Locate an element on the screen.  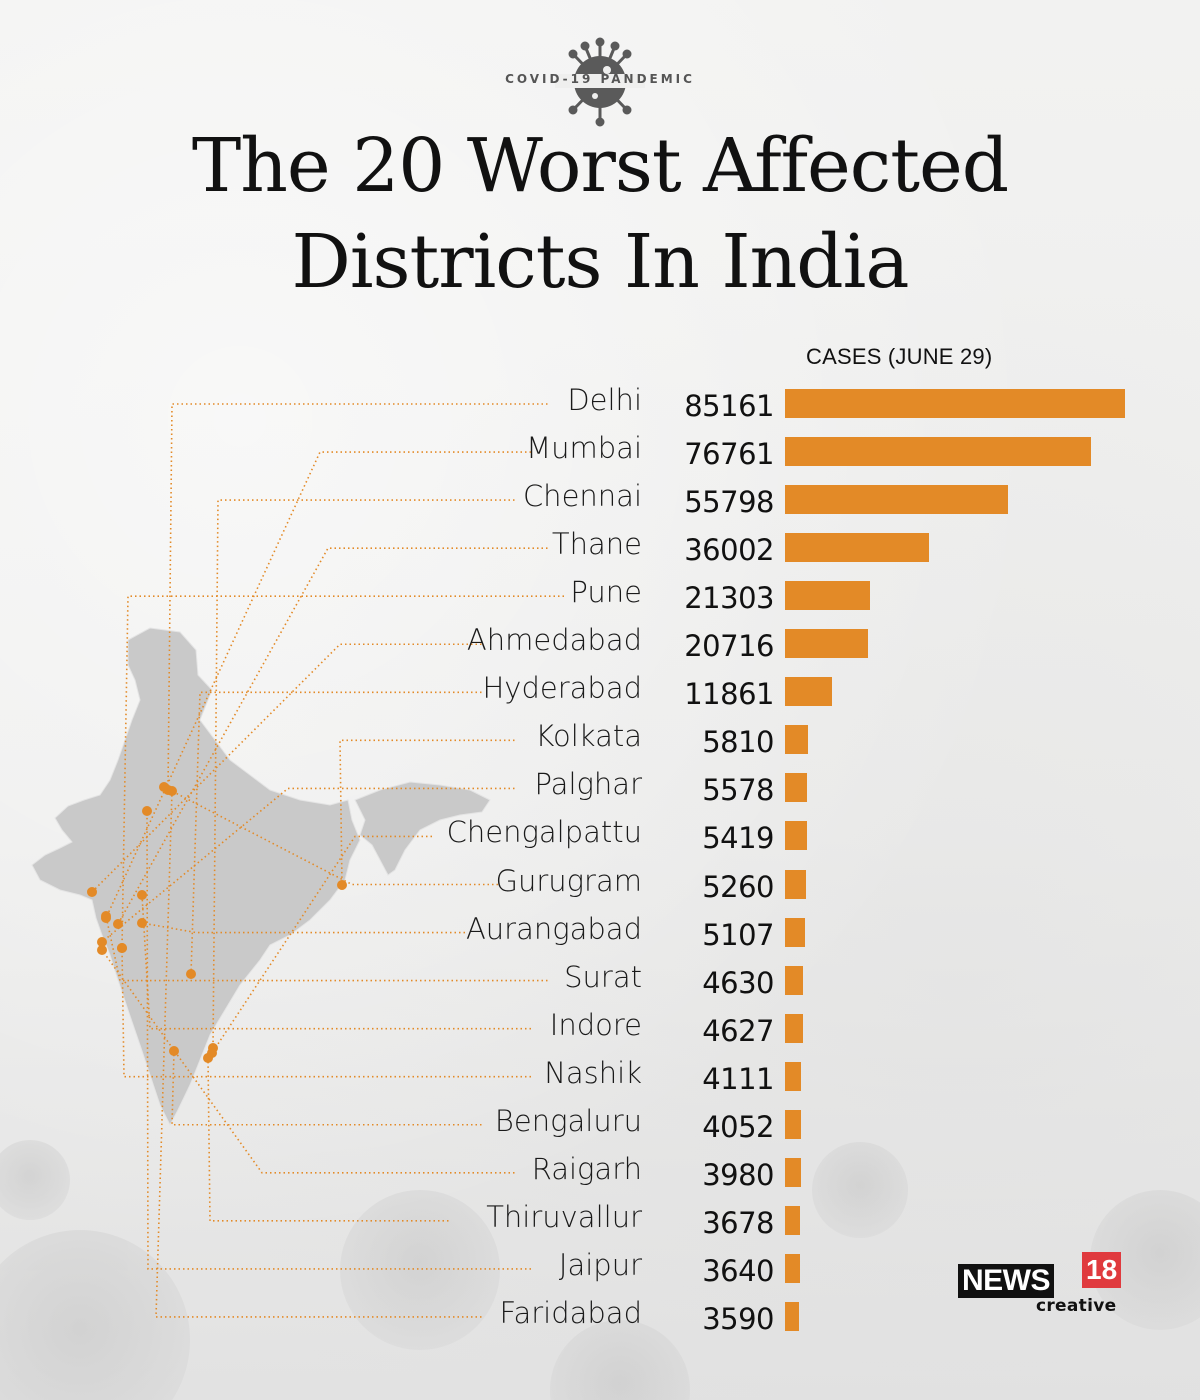
case-count-label: 4052 is located at coordinates (738, 1126).